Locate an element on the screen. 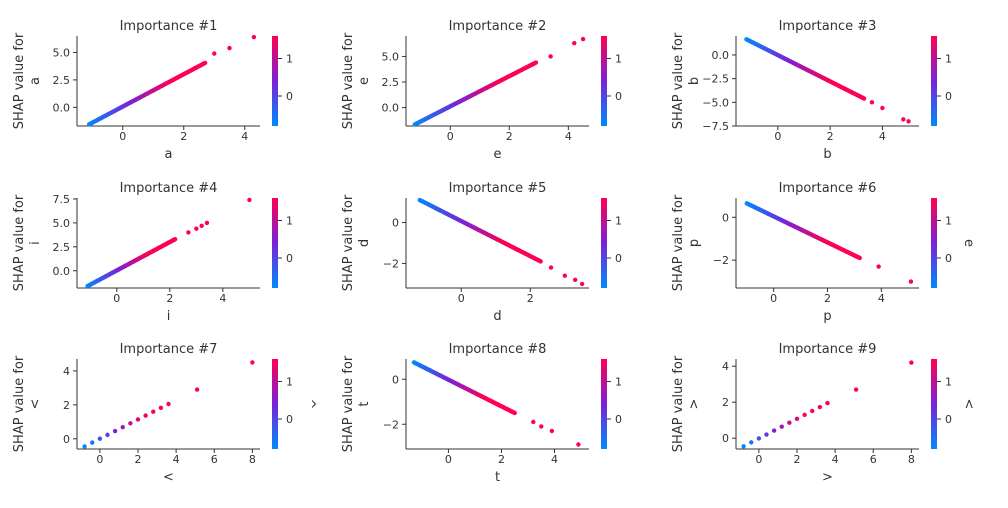  x-axis-label: i is located at coordinates (169, 316).